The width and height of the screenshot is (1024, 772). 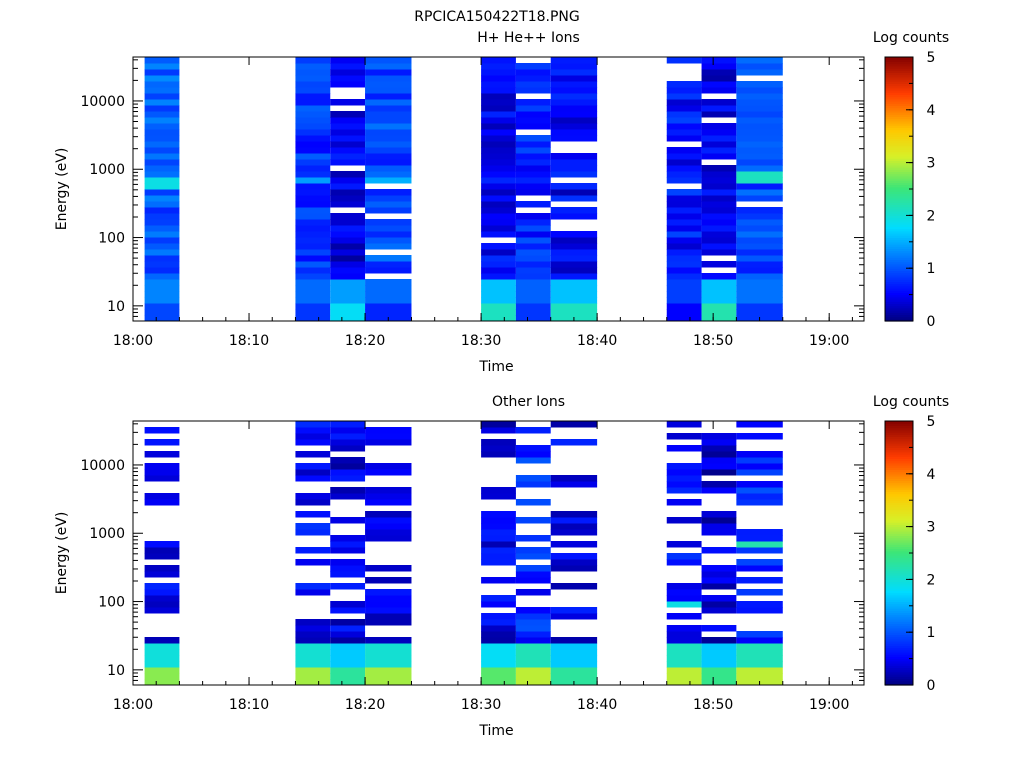 What do you see at coordinates (107, 534) in the screenshot?
I see `y-tick-label: 1000` at bounding box center [107, 534].